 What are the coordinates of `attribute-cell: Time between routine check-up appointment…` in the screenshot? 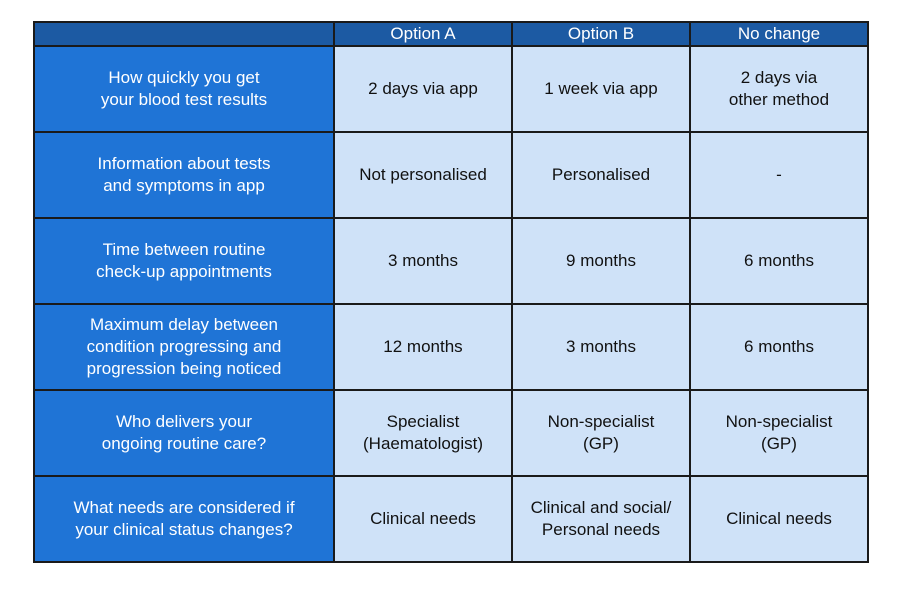 It's located at (184, 261).